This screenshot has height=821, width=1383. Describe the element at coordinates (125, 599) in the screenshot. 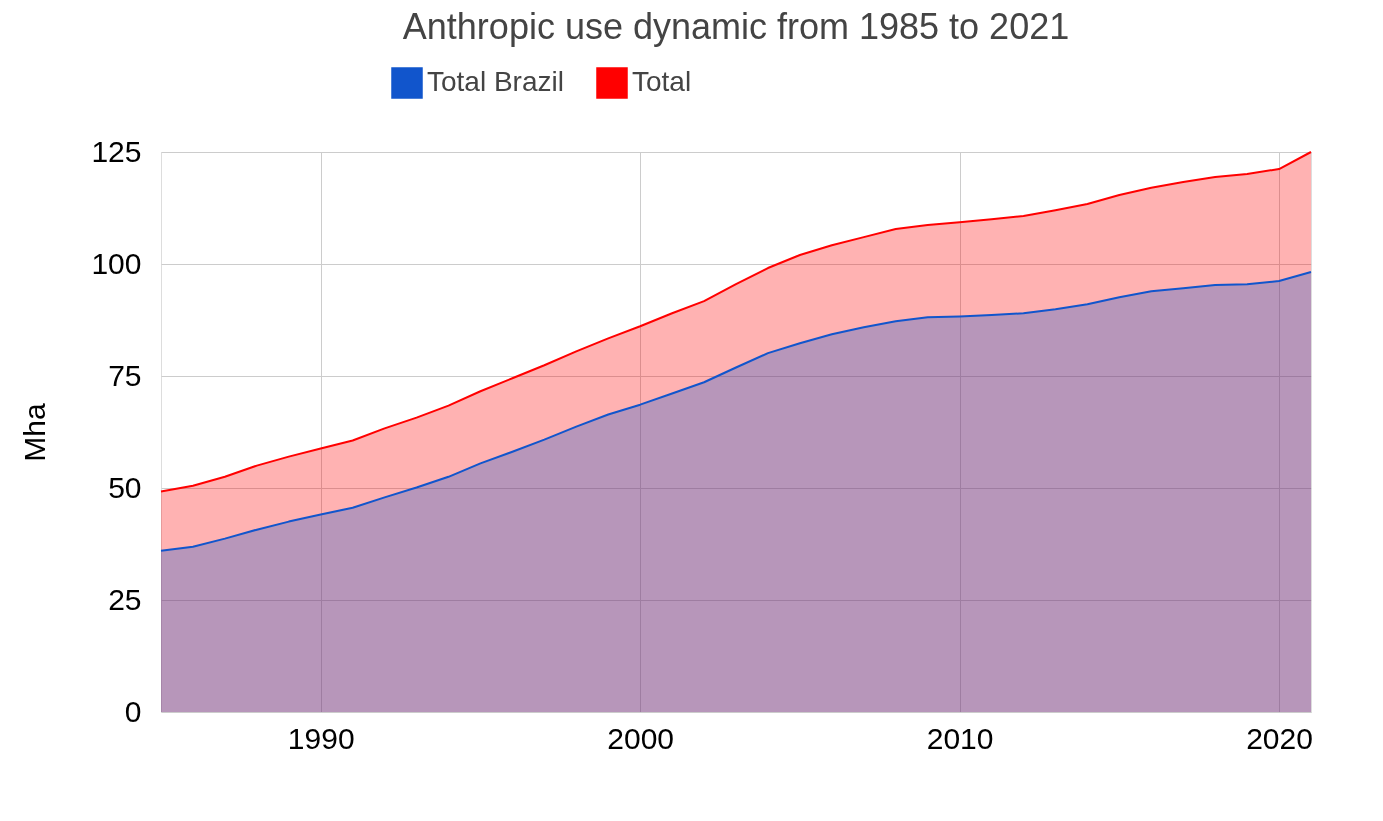

I see `y-tick-label: 25` at that location.